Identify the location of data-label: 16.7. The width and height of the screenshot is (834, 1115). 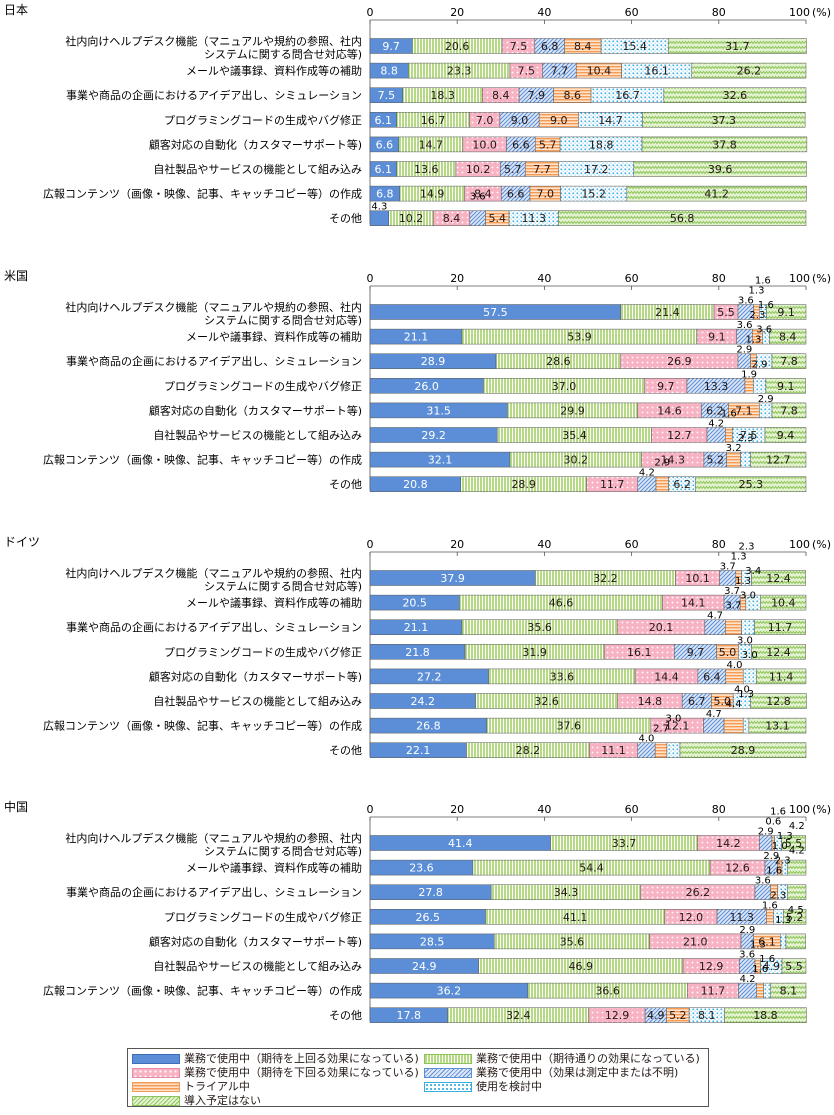
(433, 120).